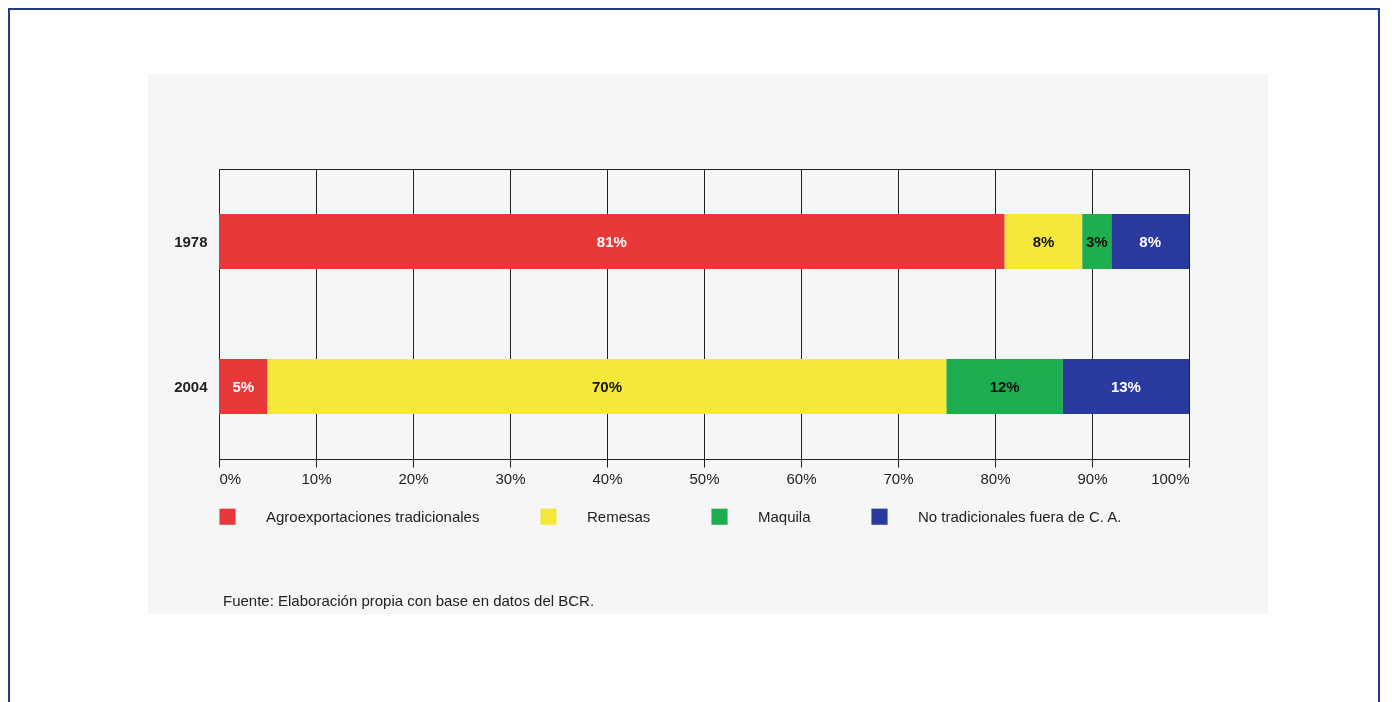 The height and width of the screenshot is (702, 1392). What do you see at coordinates (995, 478) in the screenshot?
I see `x-tick-label: 80%` at bounding box center [995, 478].